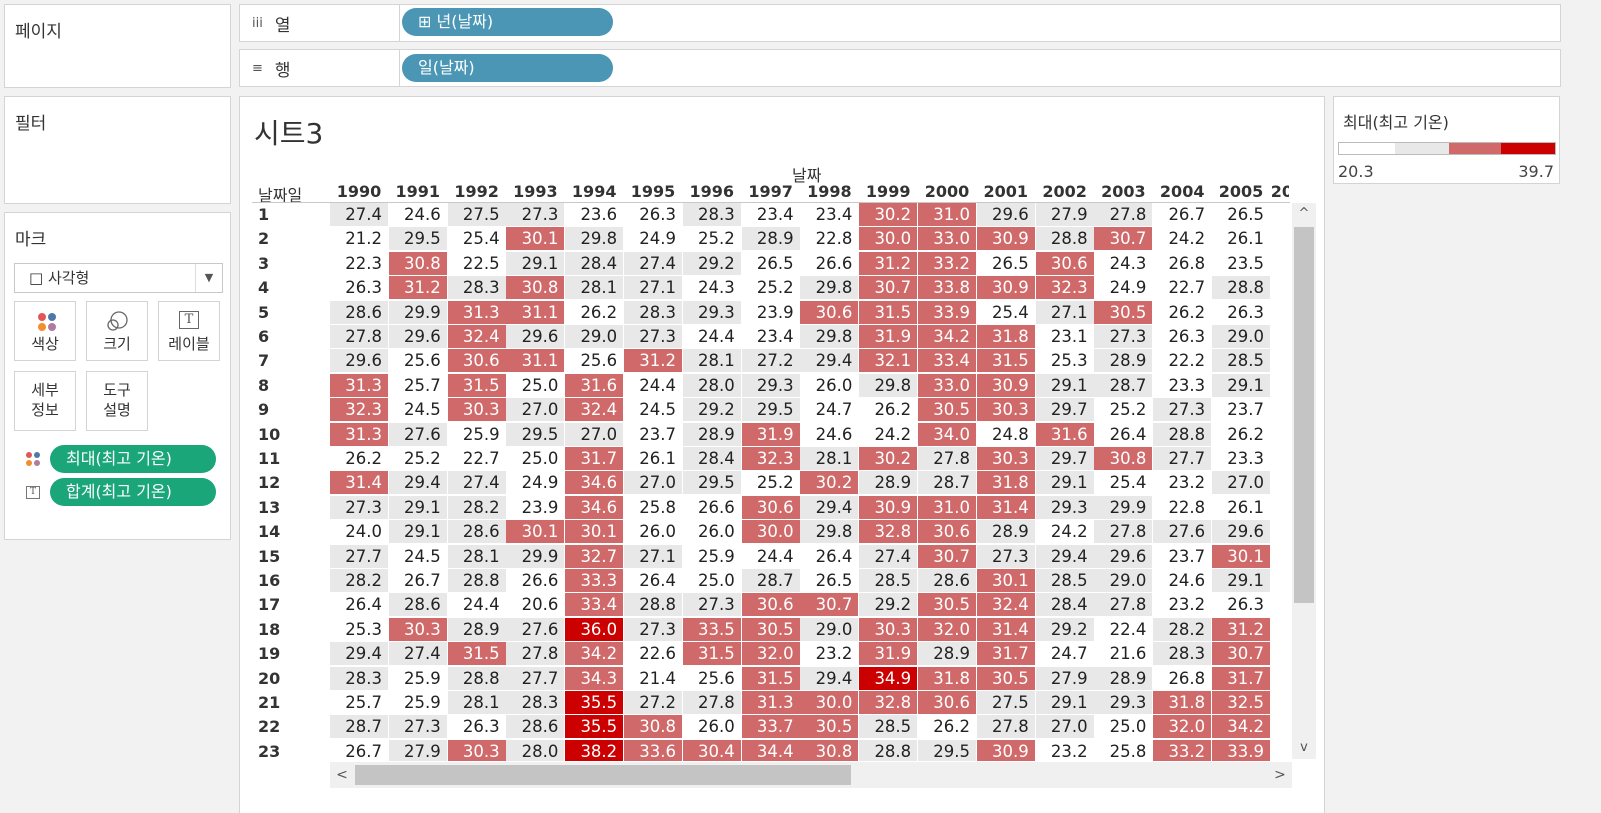 Image resolution: width=1601 pixels, height=813 pixels. What do you see at coordinates (1005, 288) in the screenshot?
I see `table-cell: 30.9` at bounding box center [1005, 288].